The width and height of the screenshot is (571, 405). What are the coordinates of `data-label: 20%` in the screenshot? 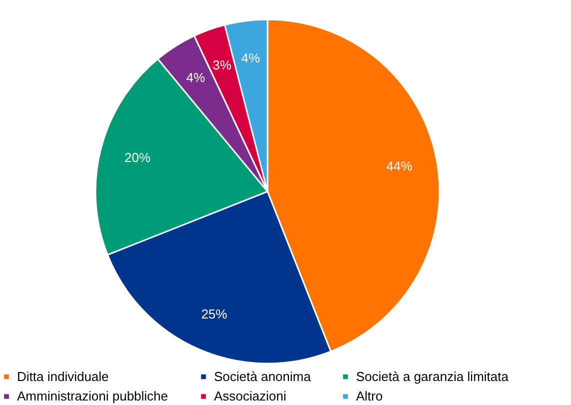 It's located at (137, 158).